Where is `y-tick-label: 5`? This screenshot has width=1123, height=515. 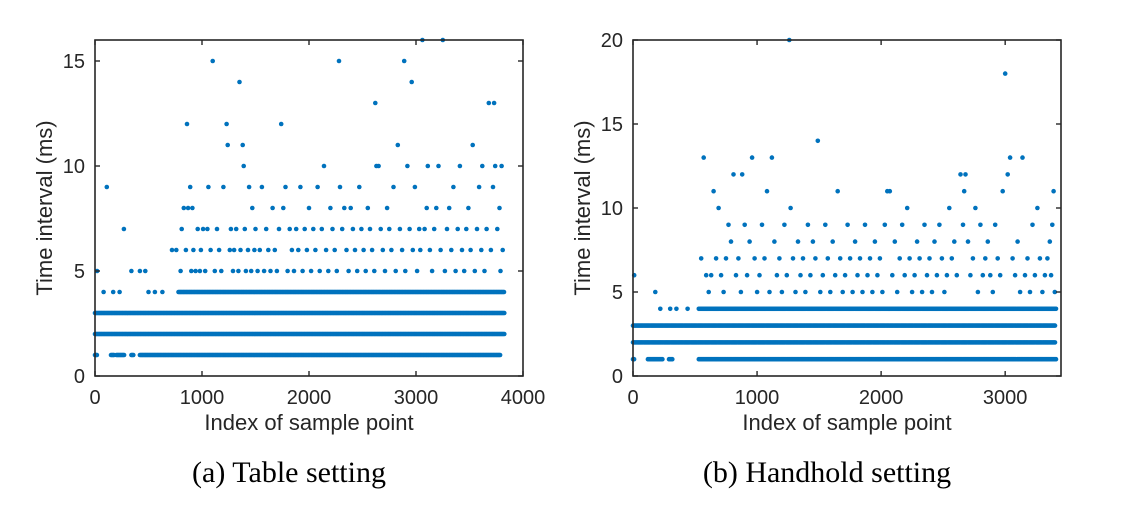 y-tick-label: 5 is located at coordinates (79, 272).